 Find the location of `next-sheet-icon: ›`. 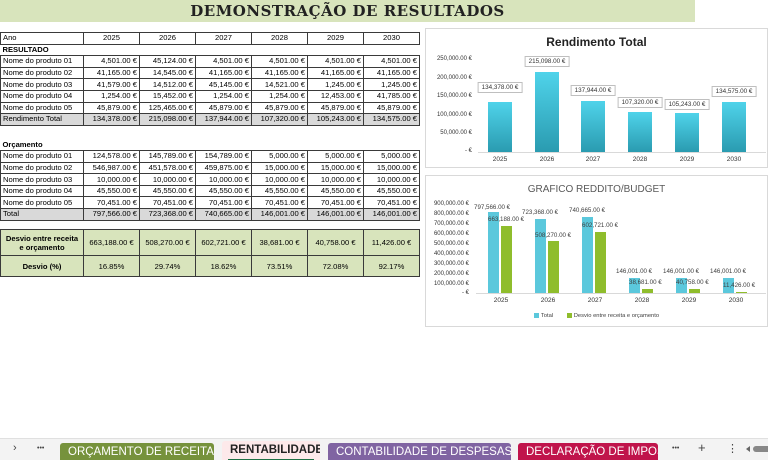

next-sheet-icon: › is located at coordinates (15, 448).